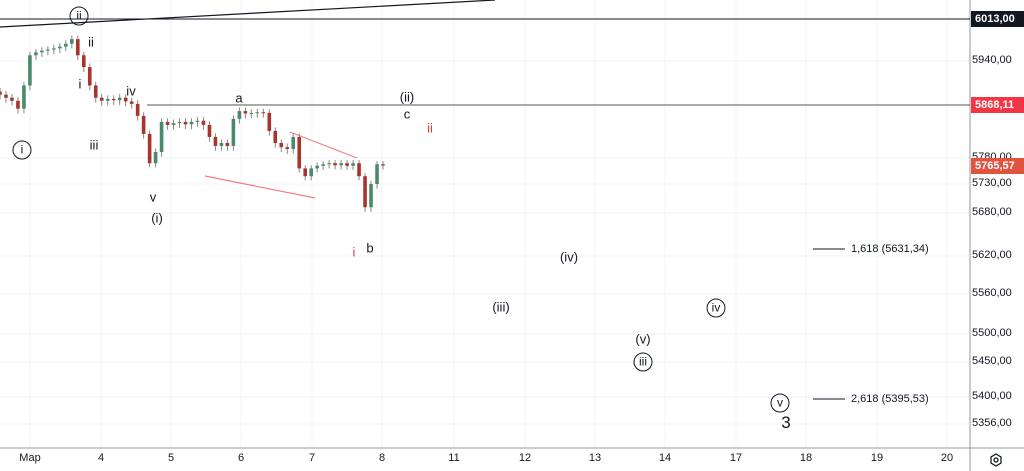 The image size is (1024, 471). I want to click on date-tick-label: 4, so click(101, 458).